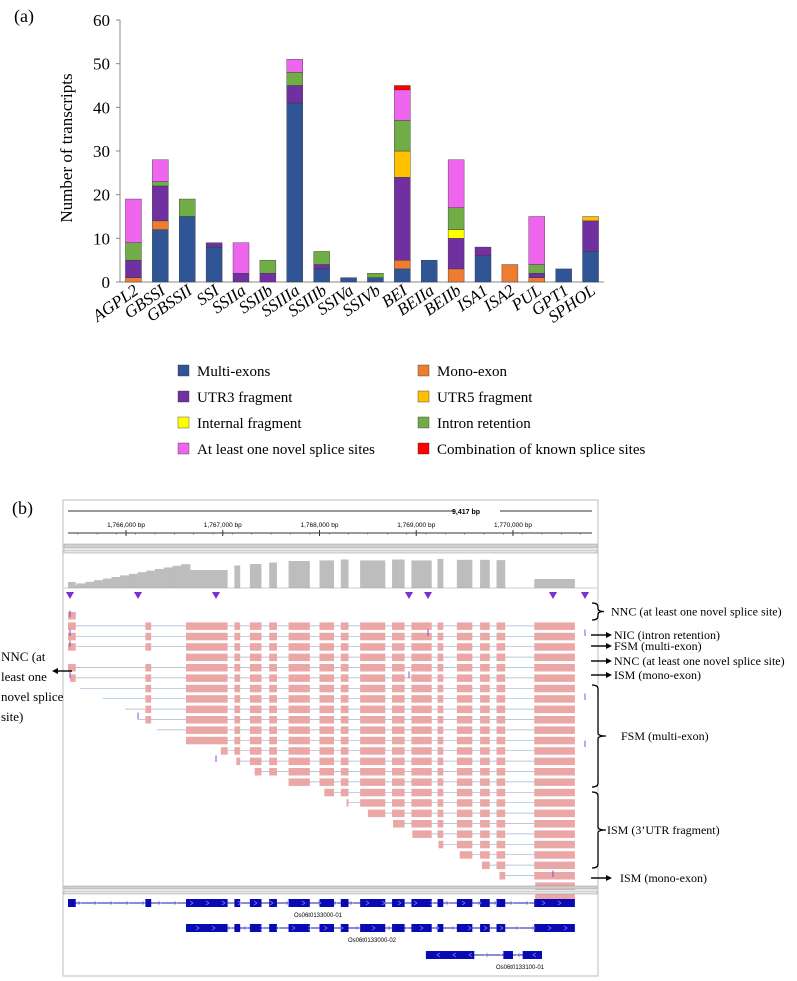  Describe the element at coordinates (138, 595) in the screenshot. I see `junction-marker-icon` at that location.